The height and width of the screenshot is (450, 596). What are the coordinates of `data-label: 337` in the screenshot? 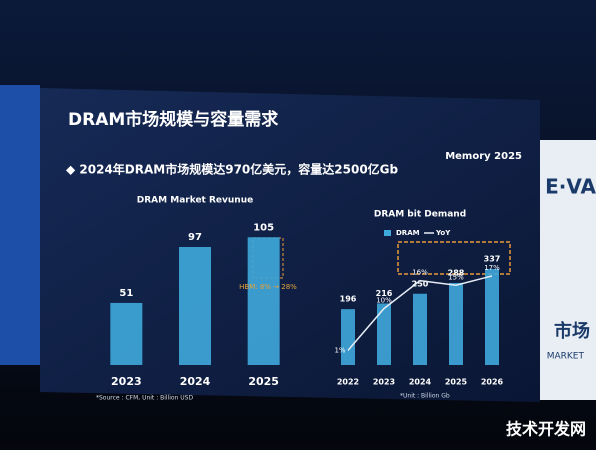 It's located at (492, 258).